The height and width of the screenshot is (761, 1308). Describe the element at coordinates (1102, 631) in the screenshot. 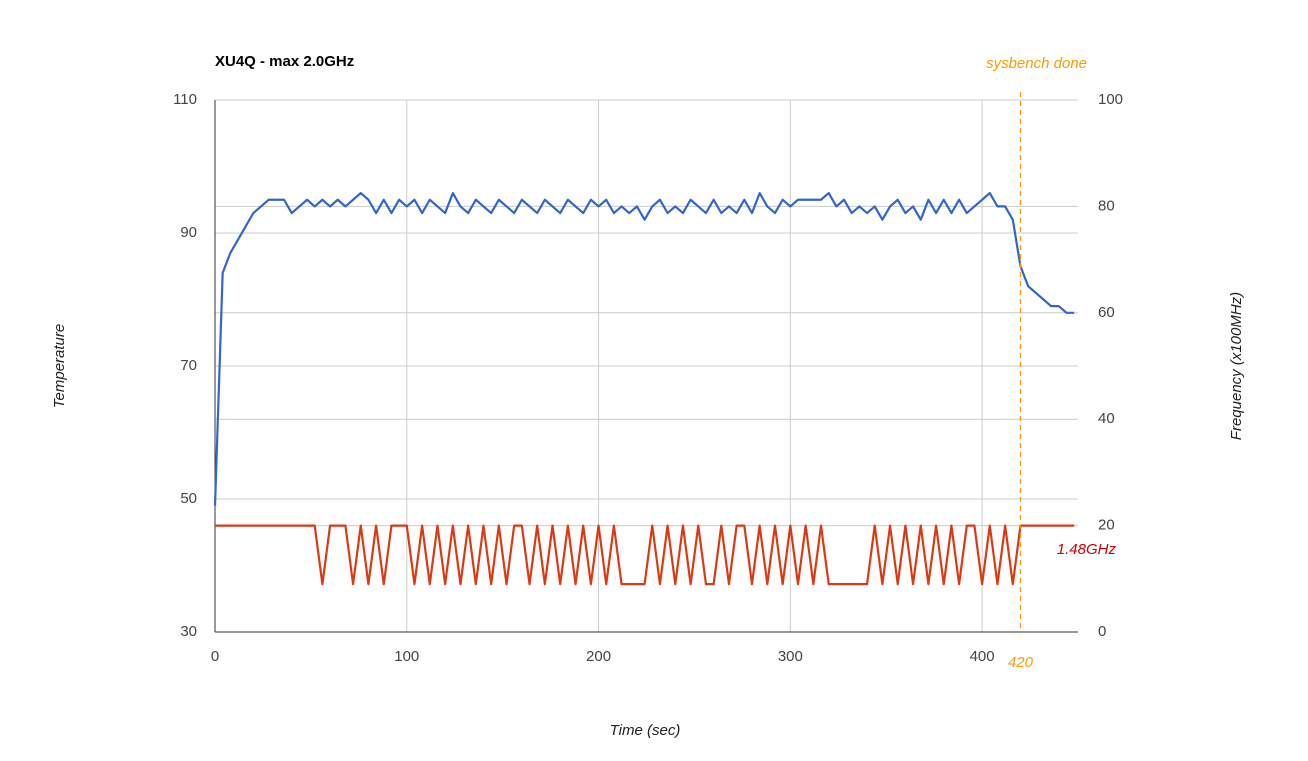

I see `y2-tick-label: 0` at that location.